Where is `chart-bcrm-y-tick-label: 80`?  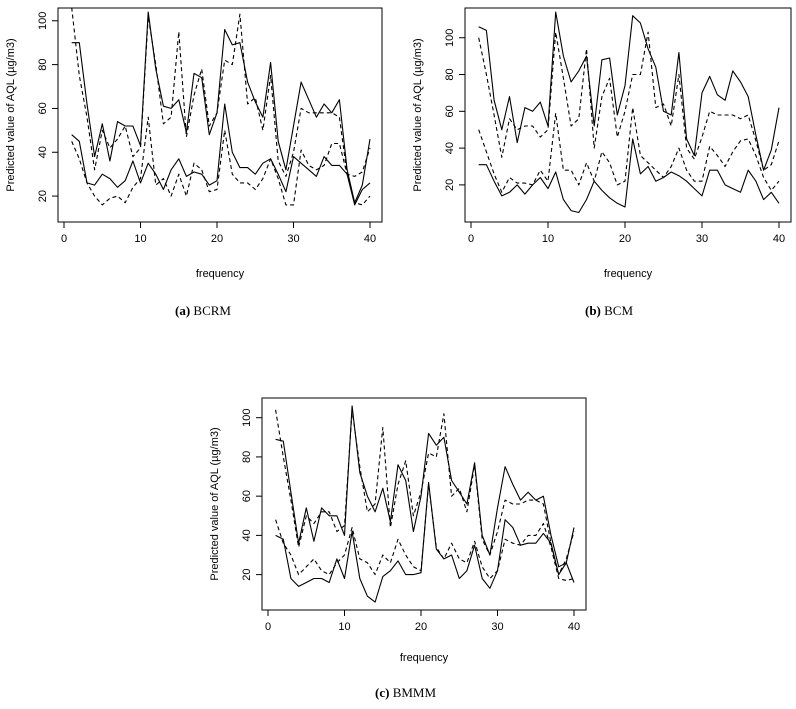 chart-bcrm-y-tick-label: 80 is located at coordinates (43, 64).